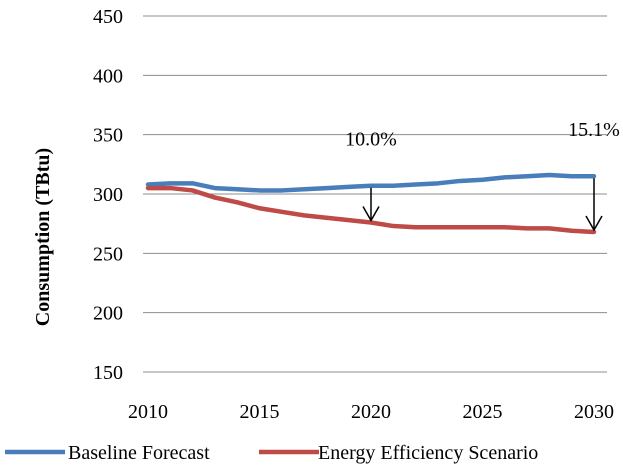  I want to click on y-tick-label: 400, so click(108, 76).